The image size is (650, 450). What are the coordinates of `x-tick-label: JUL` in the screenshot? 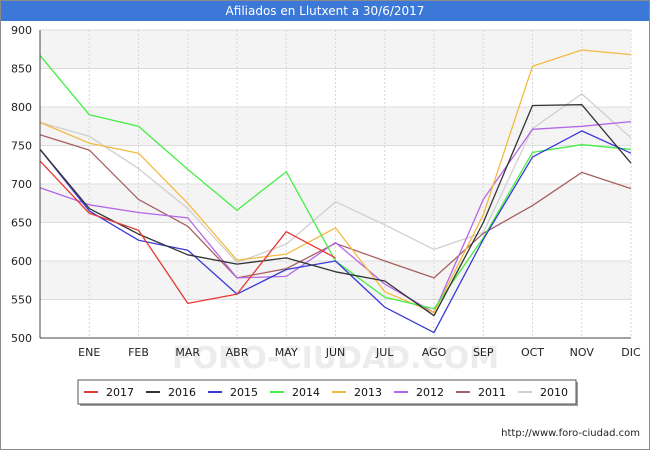 It's located at (384, 352).